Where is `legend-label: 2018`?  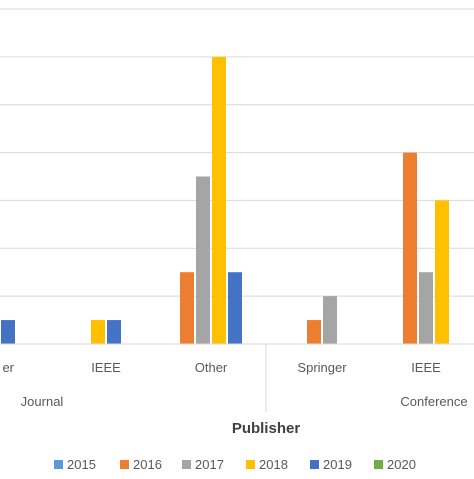
legend-label: 2018 is located at coordinates (273, 464).